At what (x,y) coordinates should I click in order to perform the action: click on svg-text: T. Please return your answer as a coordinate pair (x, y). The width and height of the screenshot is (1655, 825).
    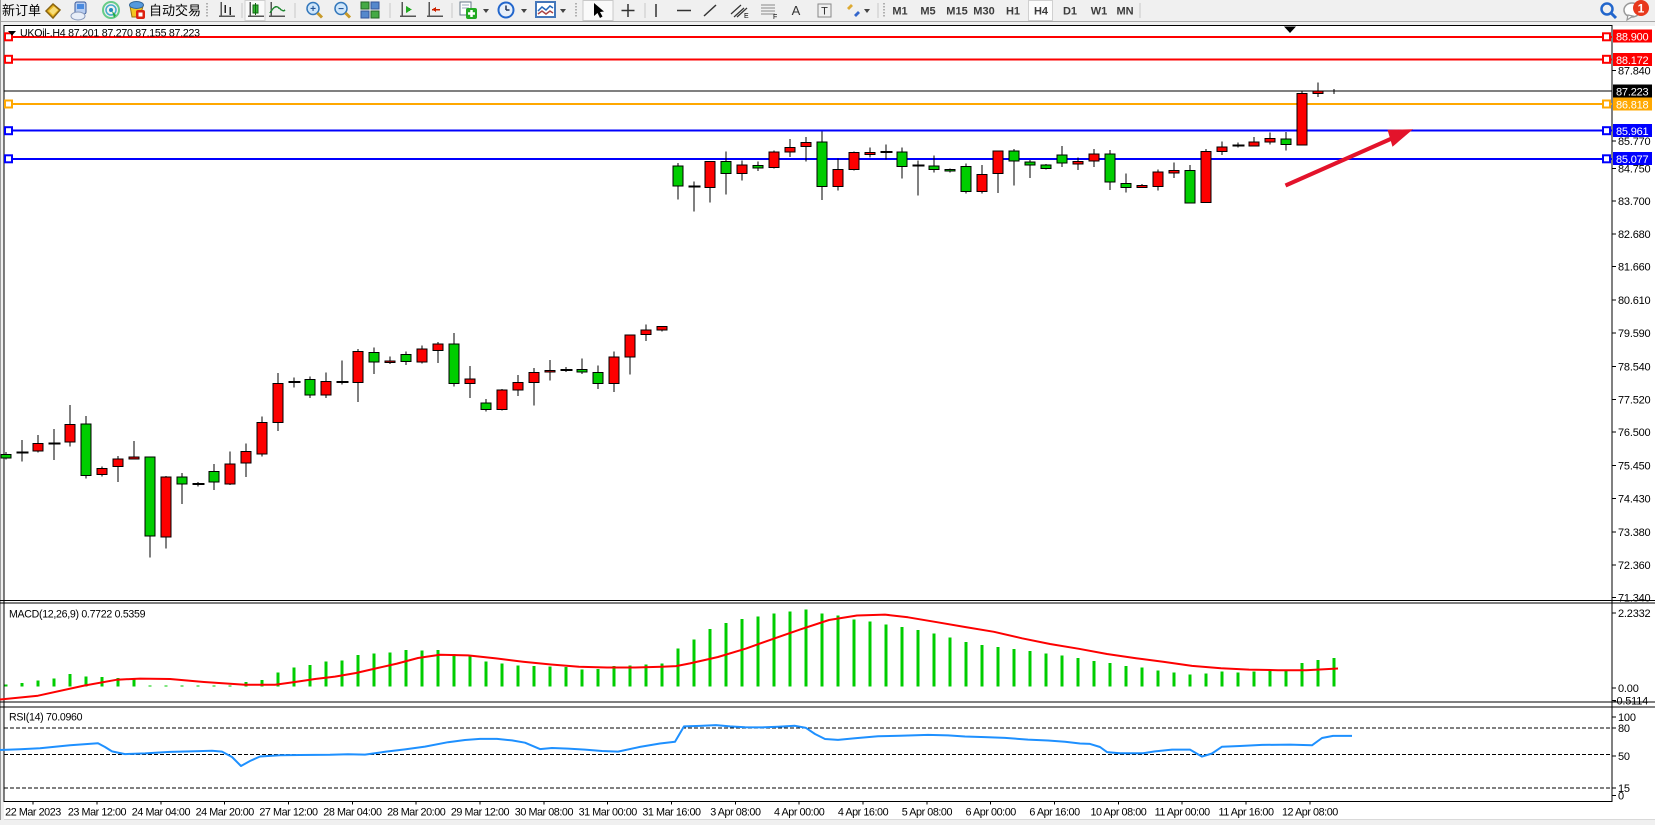
    Looking at the image, I should click on (824, 12).